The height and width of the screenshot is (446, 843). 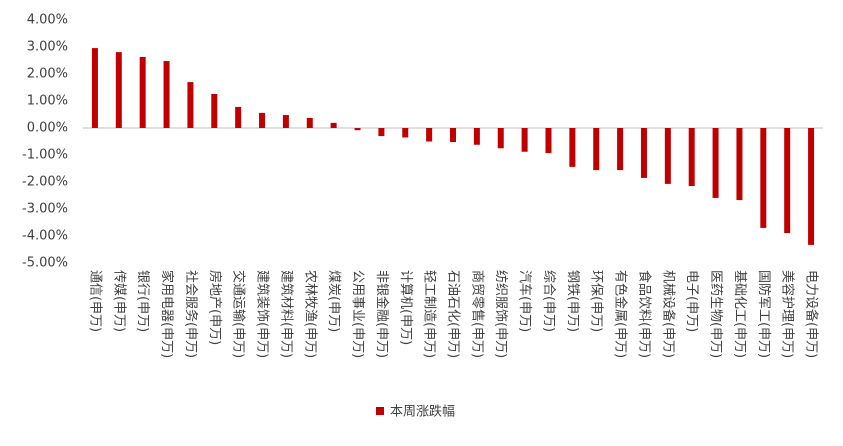 I want to click on x-tick-label: 食品饮料(申万), so click(x=644, y=314).